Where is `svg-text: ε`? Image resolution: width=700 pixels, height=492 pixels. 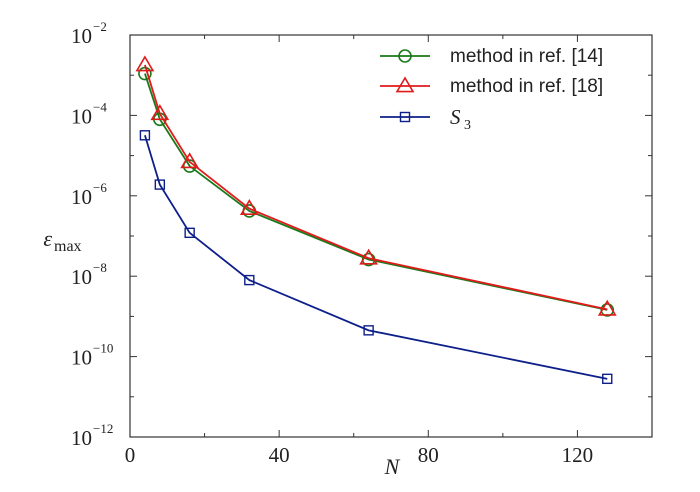 svg-text: ε is located at coordinates (47, 238).